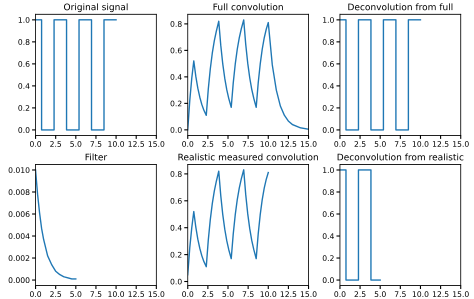 The image size is (474, 299). Describe the element at coordinates (248, 6) in the screenshot. I see `chart-title: Full convolution` at that location.